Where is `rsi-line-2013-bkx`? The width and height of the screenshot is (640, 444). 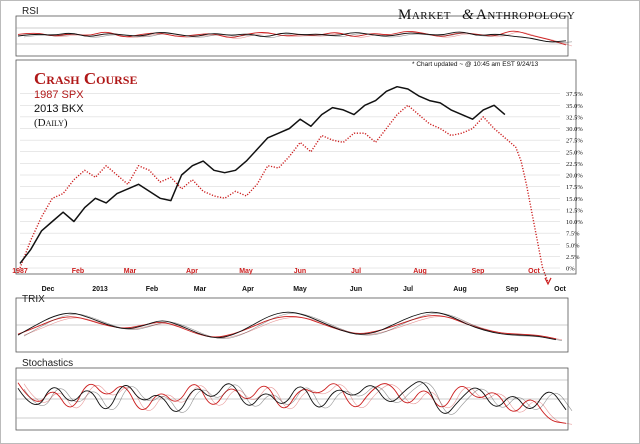 rsi-line-2013-bkx is located at coordinates (292, 37).